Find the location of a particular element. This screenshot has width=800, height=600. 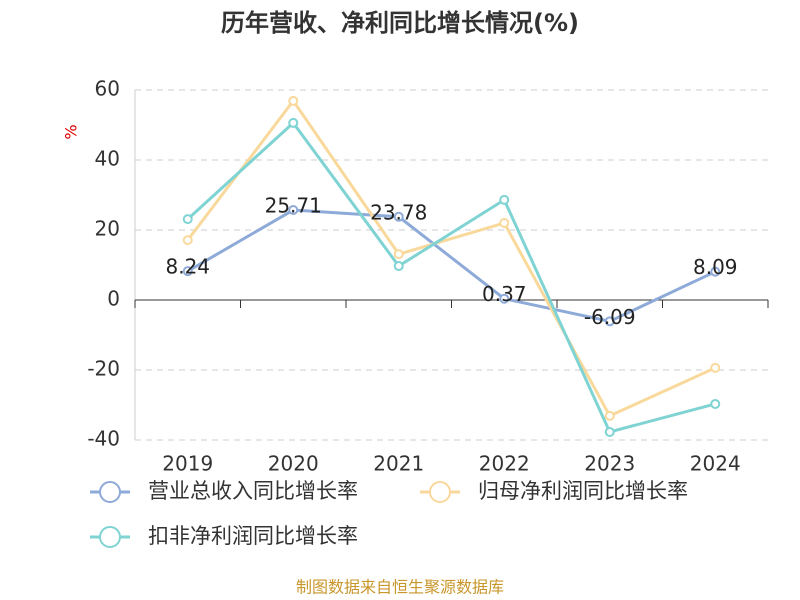

y-tick-label: 0 is located at coordinates (113, 299).